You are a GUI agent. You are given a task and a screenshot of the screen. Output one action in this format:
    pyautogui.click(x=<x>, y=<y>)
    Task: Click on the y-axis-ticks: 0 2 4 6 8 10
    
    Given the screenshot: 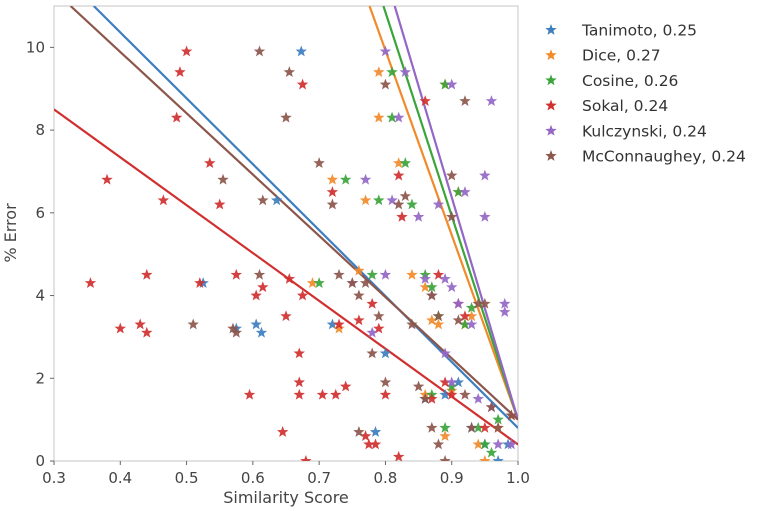 What is the action you would take?
    pyautogui.click(x=40, y=254)
    